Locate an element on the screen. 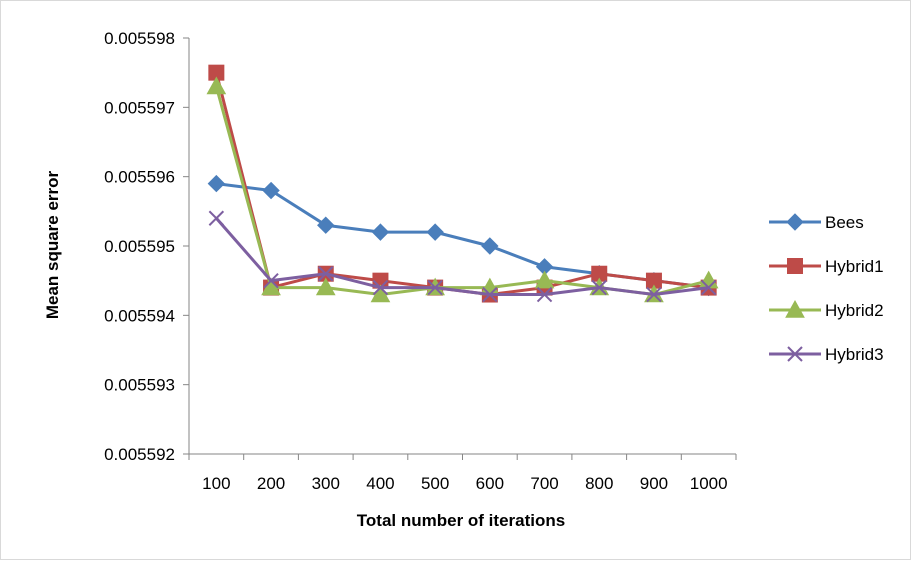 Image resolution: width=911 pixels, height=564 pixels. x-tick-label: 400 is located at coordinates (380, 483).